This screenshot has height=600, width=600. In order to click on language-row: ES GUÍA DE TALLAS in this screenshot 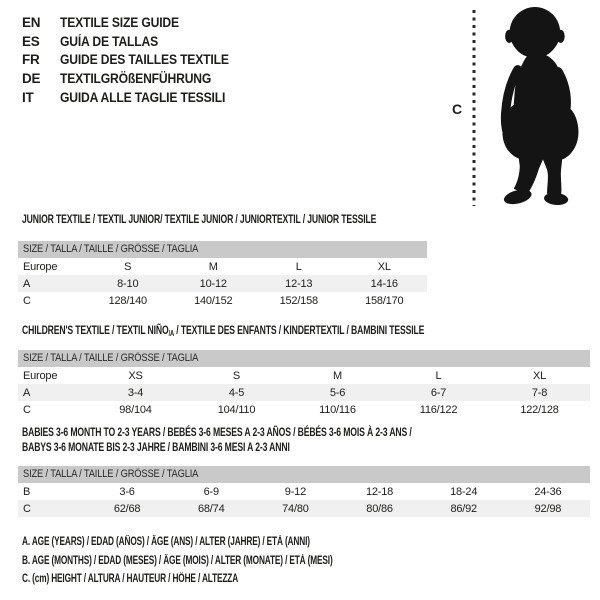, I will do `click(135, 41)`.